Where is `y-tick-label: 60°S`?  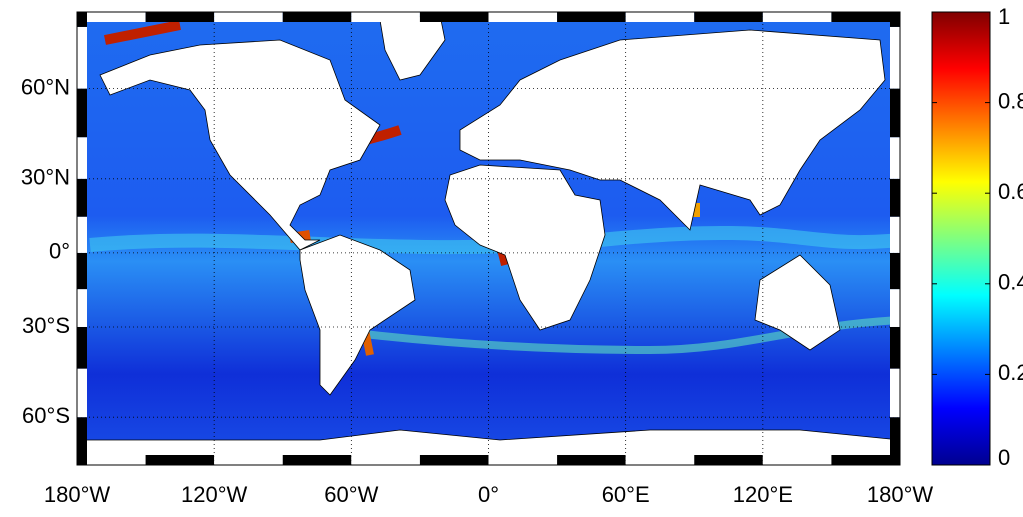
y-tick-label: 60°S is located at coordinates (46, 415).